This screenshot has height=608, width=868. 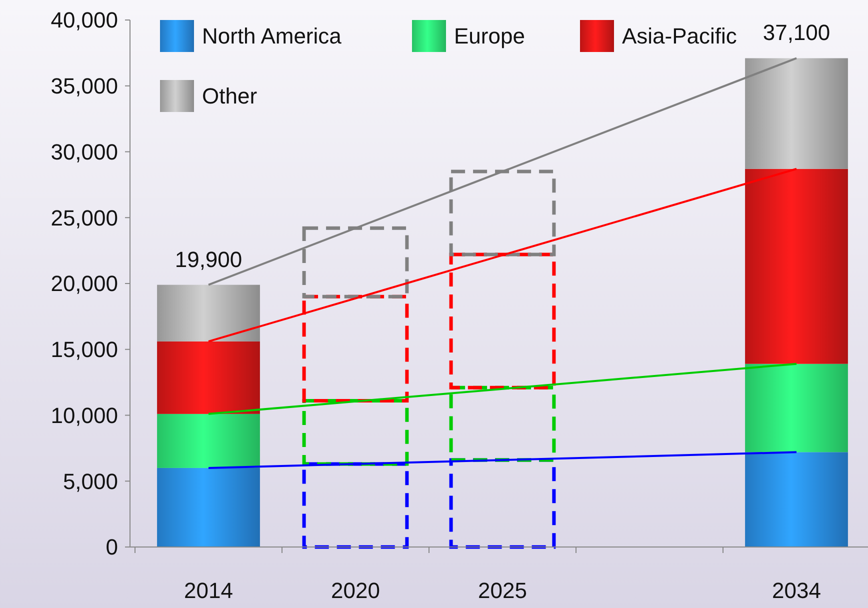 What do you see at coordinates (208, 259) in the screenshot?
I see `total-label: 19,900` at bounding box center [208, 259].